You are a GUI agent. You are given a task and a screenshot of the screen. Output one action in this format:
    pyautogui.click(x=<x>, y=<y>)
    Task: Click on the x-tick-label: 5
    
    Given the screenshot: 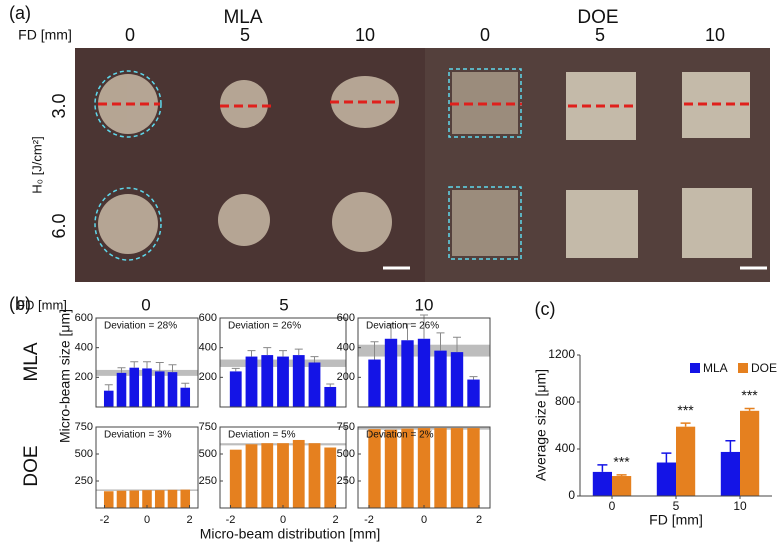 What is the action you would take?
    pyautogui.click(x=676, y=506)
    